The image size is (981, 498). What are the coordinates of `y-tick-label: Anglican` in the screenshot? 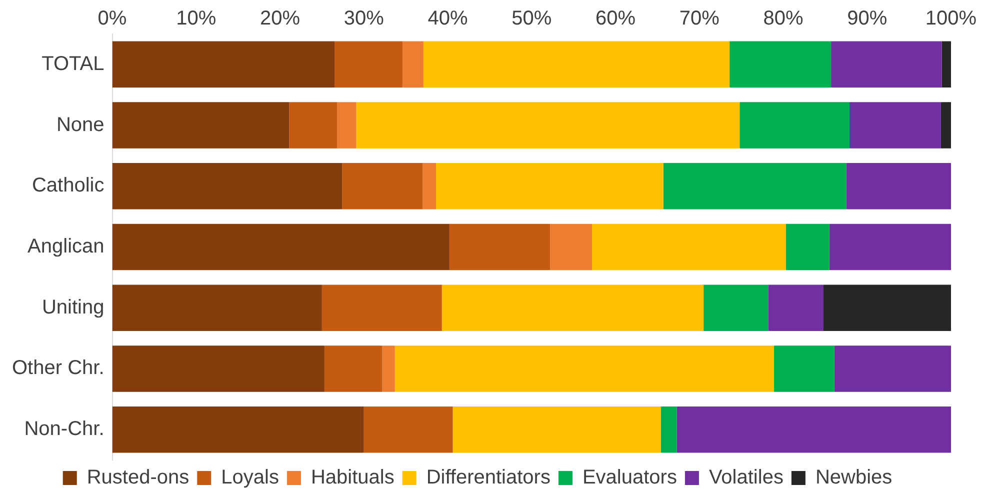 It's located at (66, 247).